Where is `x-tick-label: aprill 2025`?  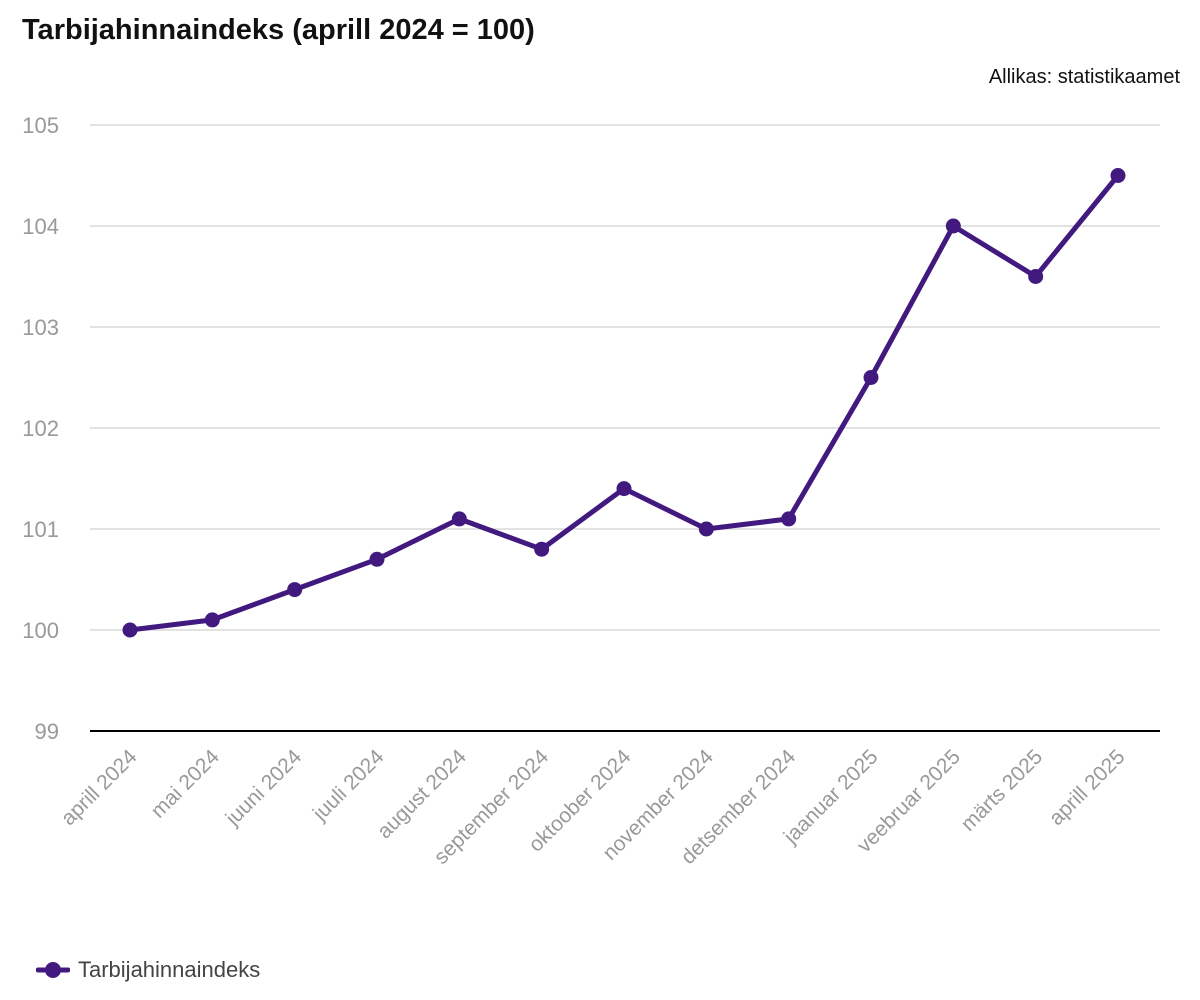 x-tick-label: aprill 2025 is located at coordinates (1087, 787).